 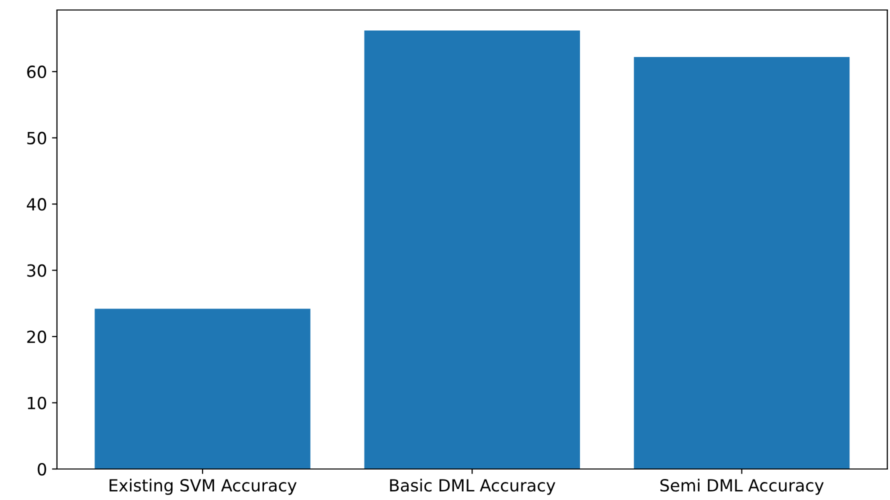 I want to click on y-tick-label: 60, so click(x=36, y=72).